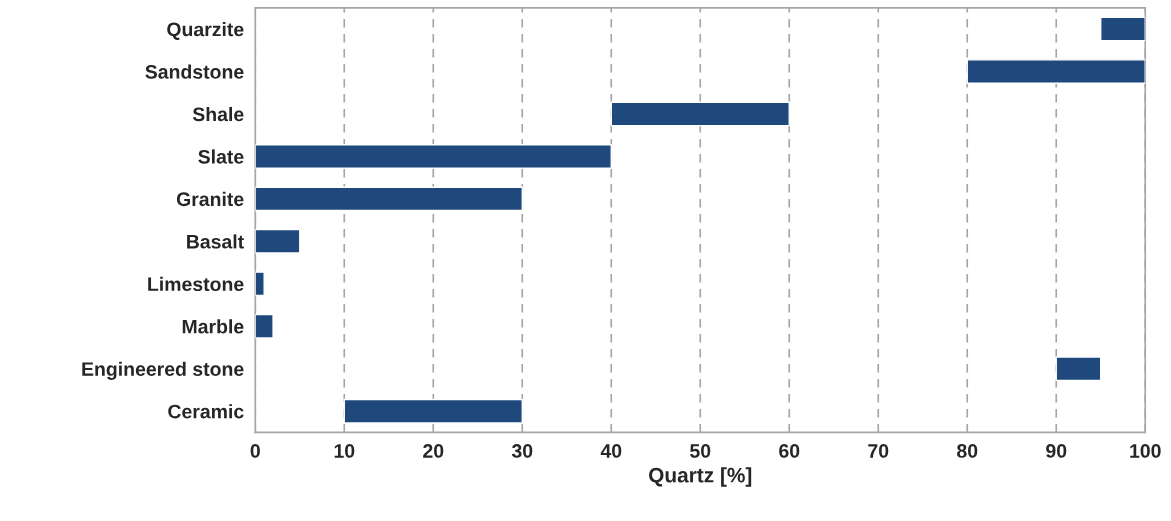  I want to click on x-tick-label: 80, so click(967, 451).